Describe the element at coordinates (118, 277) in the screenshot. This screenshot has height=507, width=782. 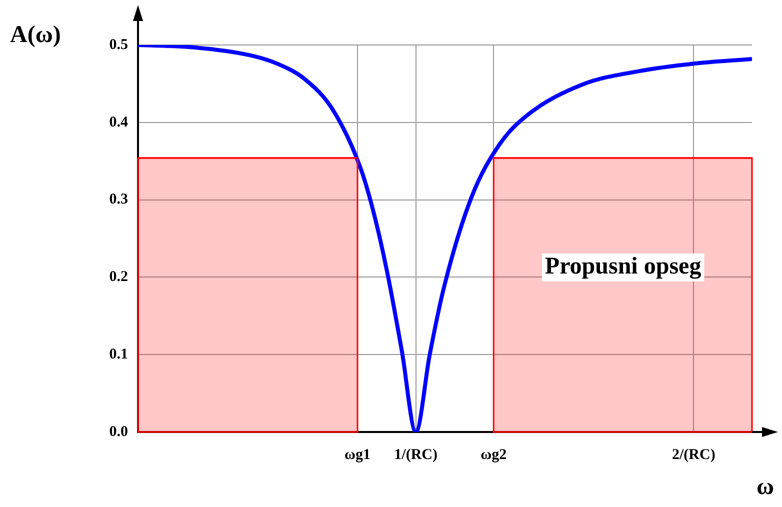
I see `y-tick-label: 0.2` at that location.